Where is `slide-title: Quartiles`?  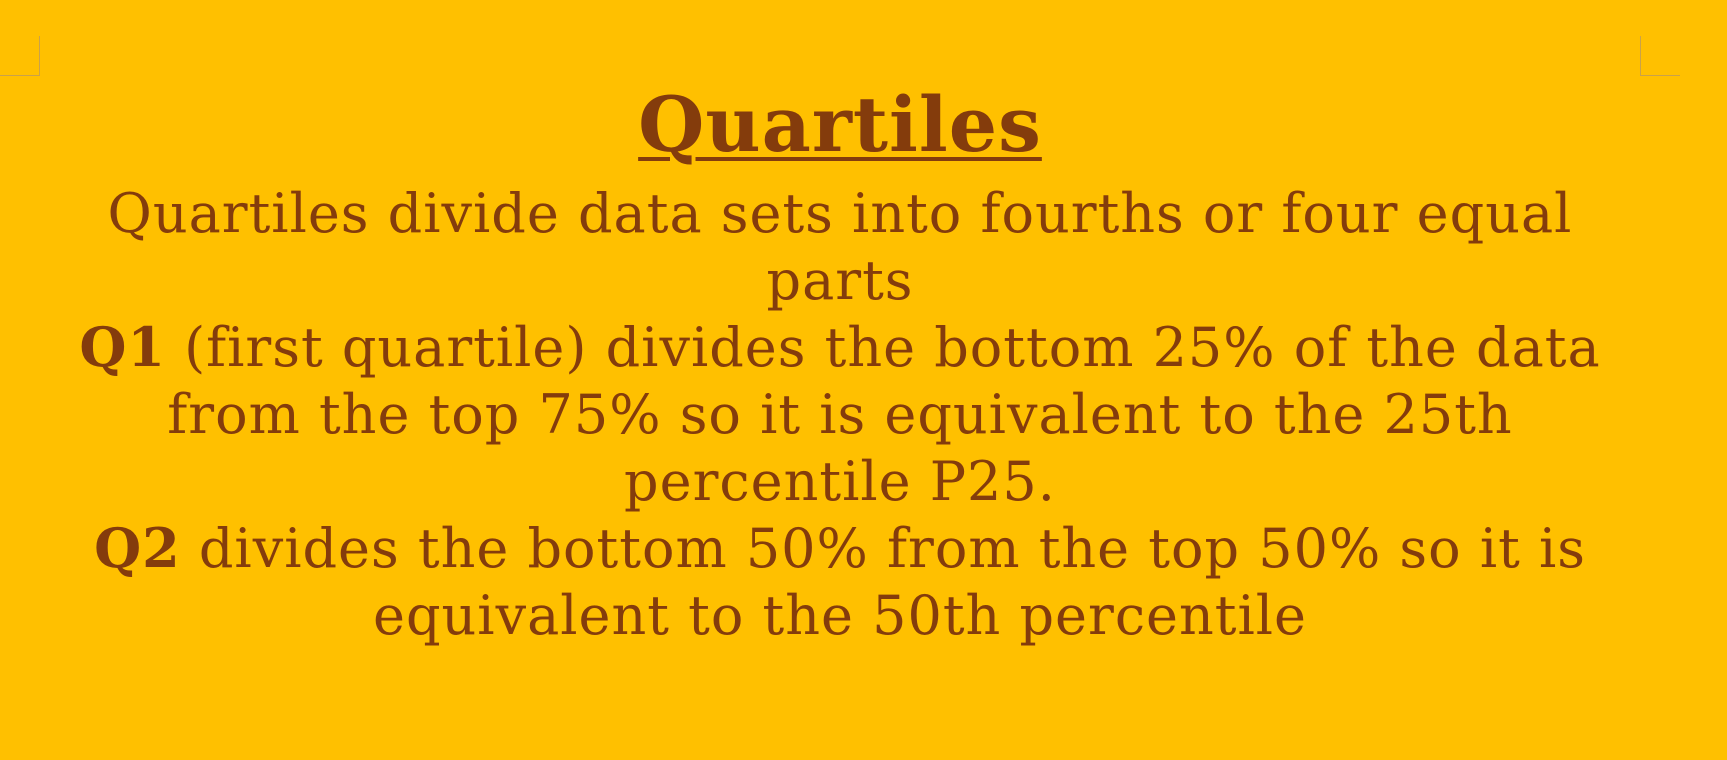
slide-title: Quartiles is located at coordinates (840, 124).